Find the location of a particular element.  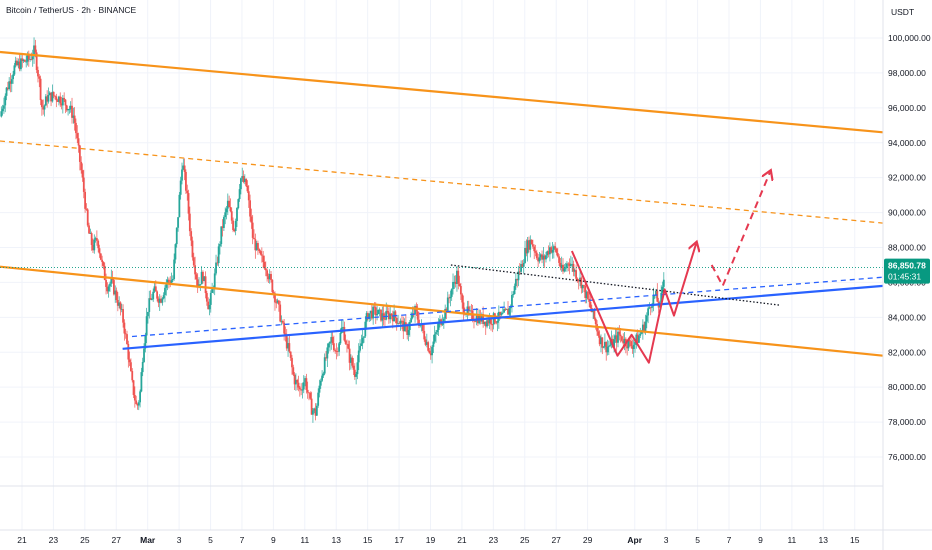

time-tick-label: 29 is located at coordinates (588, 540).